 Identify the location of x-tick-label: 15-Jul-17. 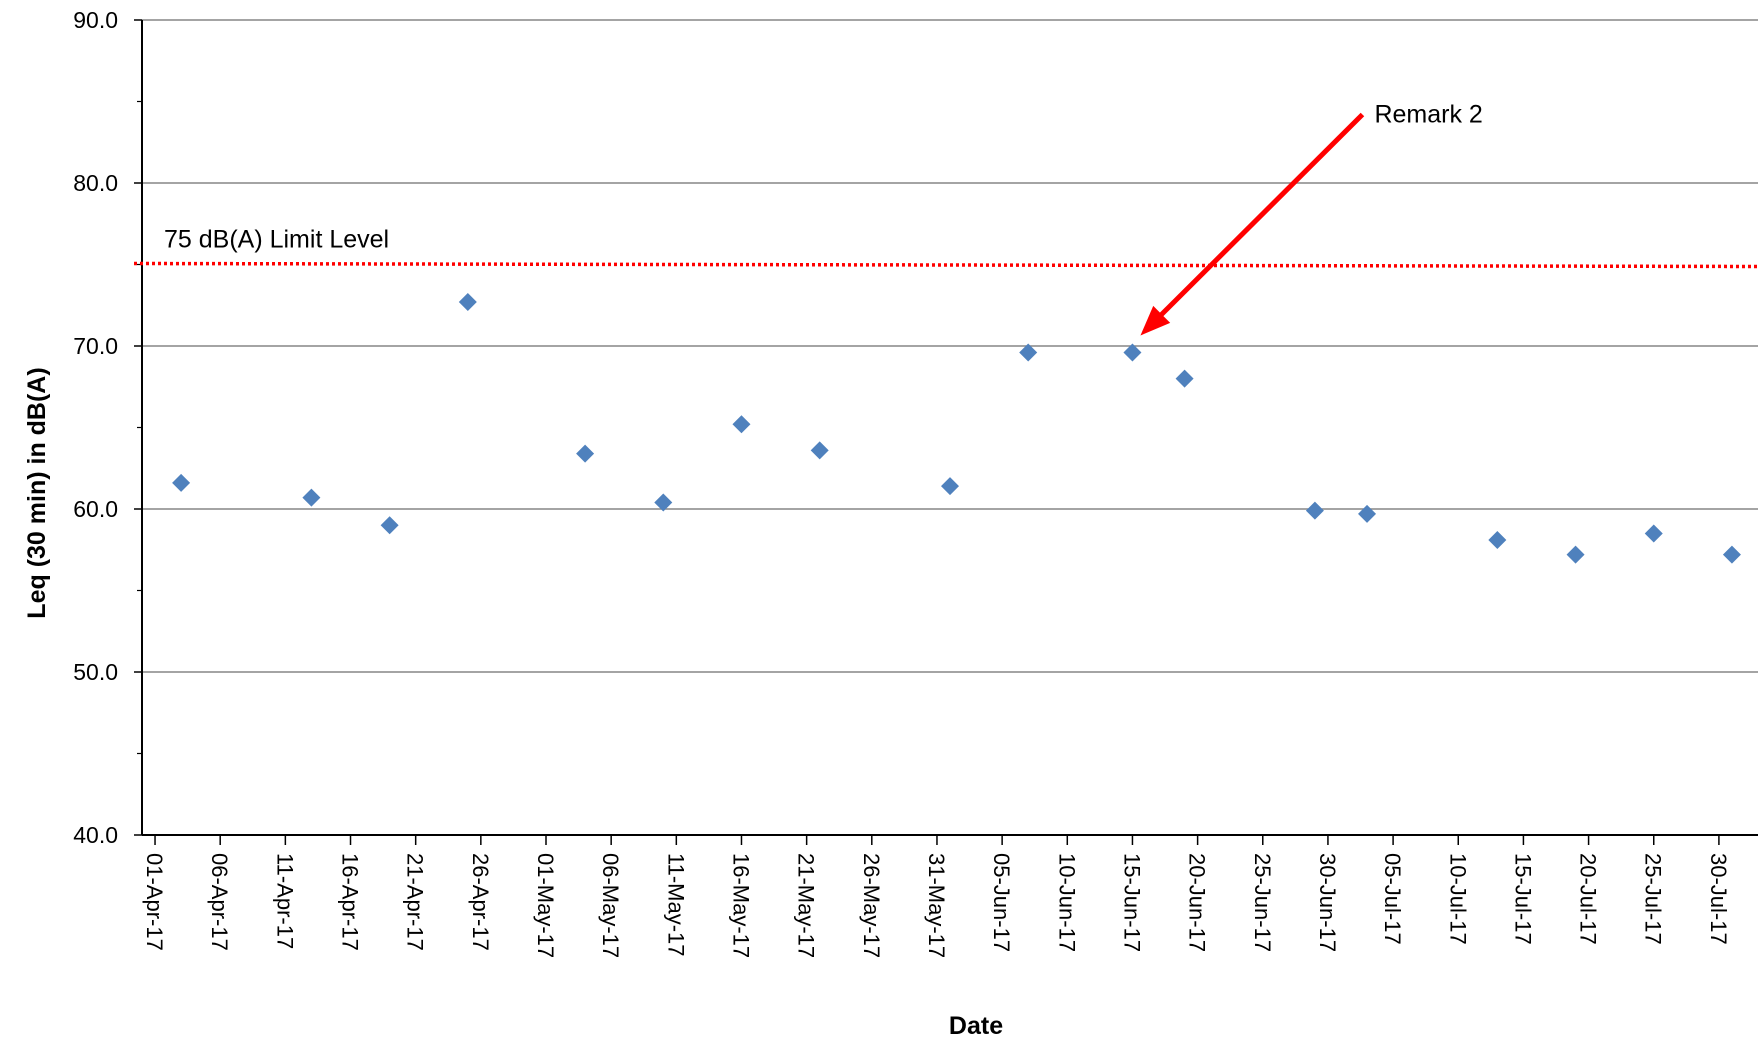
(1522, 899).